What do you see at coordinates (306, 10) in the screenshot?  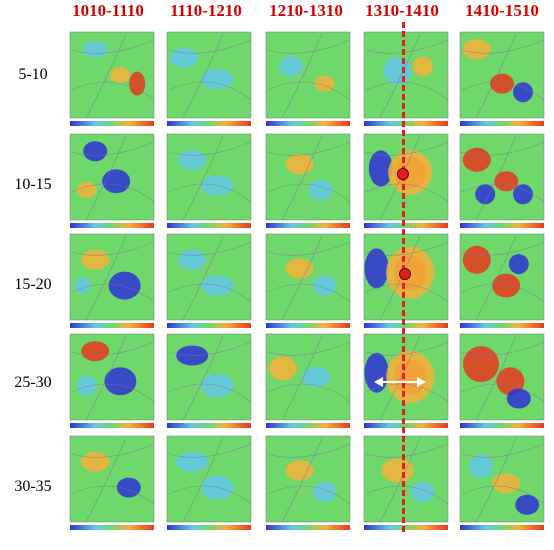 I see `column-header-3: 1210-1310` at bounding box center [306, 10].